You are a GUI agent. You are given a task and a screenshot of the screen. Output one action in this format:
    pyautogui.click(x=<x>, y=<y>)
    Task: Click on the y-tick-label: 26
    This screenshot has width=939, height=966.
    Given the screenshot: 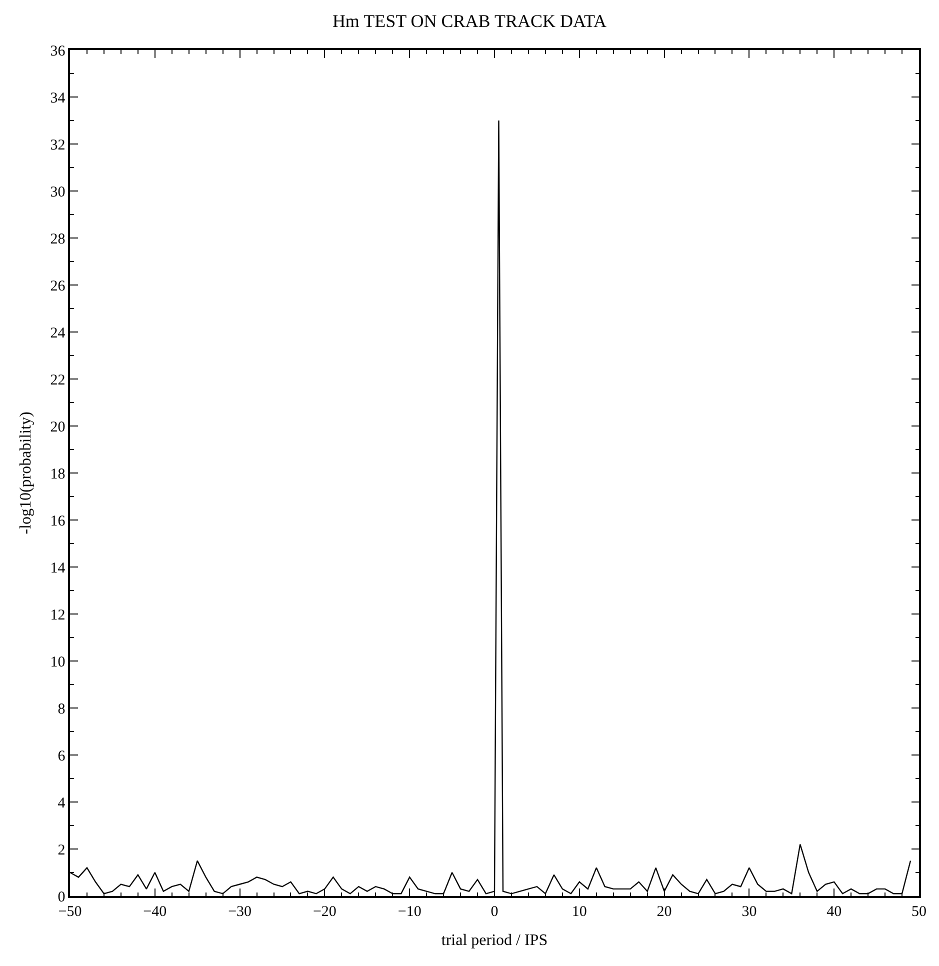 What is the action you would take?
    pyautogui.click(x=58, y=286)
    